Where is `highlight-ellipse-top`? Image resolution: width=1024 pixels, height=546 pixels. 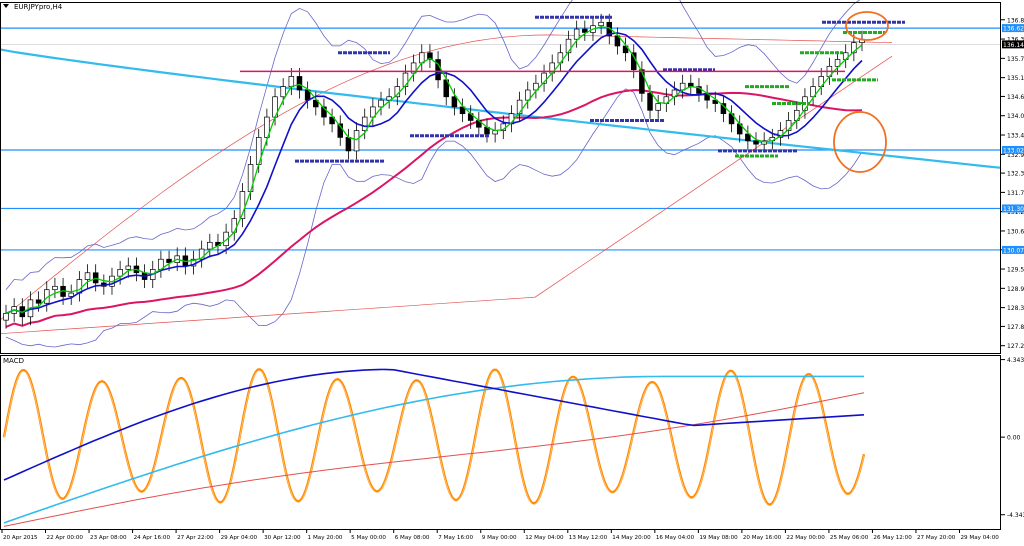 highlight-ellipse-top is located at coordinates (867, 26).